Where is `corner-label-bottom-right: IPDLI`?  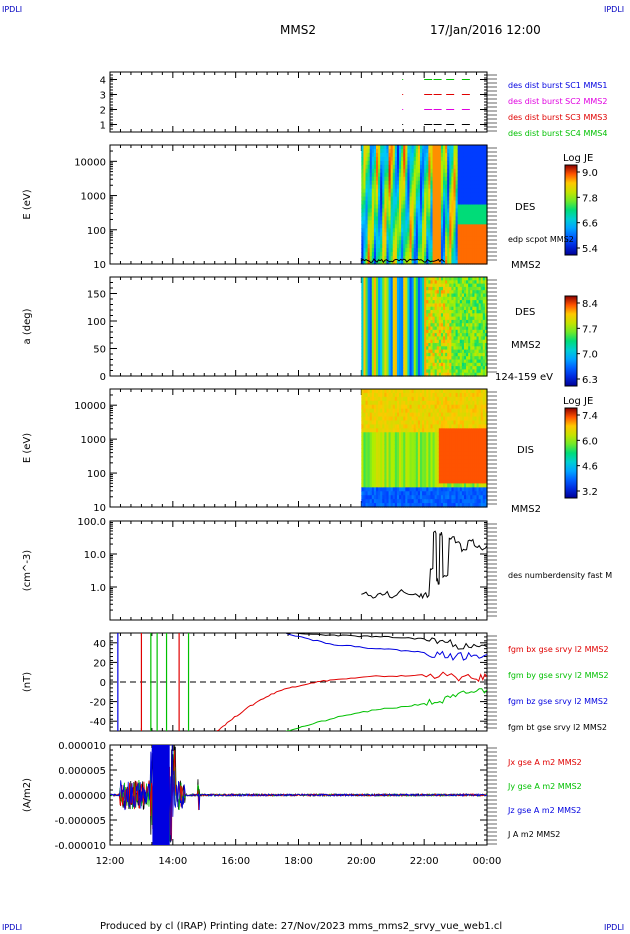
corner-label-bottom-right: IPDLI is located at coordinates (614, 927).